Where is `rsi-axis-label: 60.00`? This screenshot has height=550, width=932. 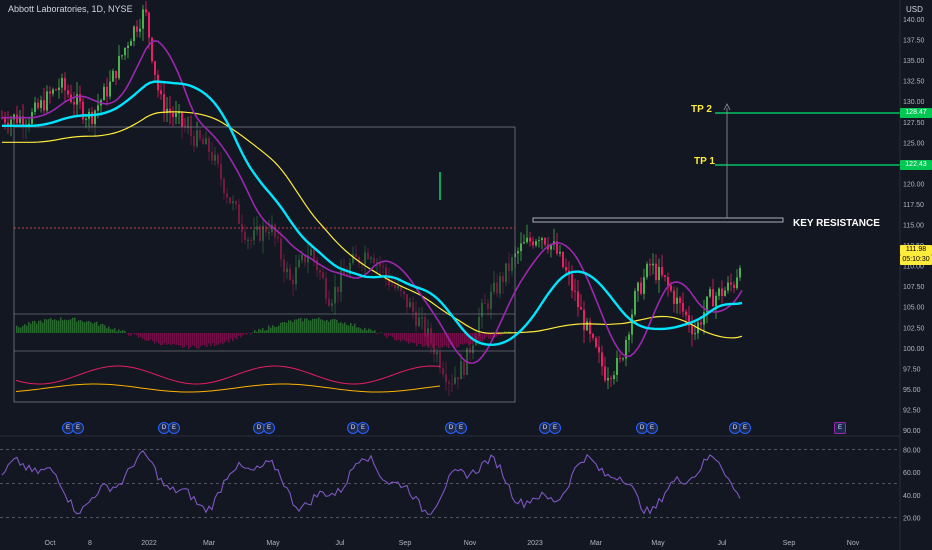 rsi-axis-label: 60.00 is located at coordinates (912, 473).